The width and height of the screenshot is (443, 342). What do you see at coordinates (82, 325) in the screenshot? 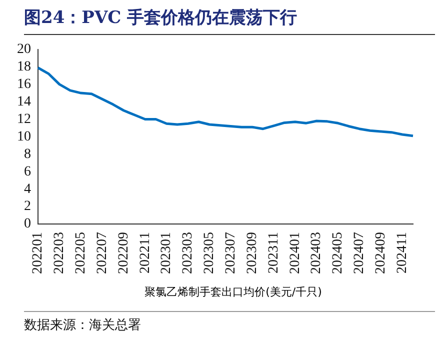
I see `source-note: 数据来源：海关总署` at bounding box center [82, 325].